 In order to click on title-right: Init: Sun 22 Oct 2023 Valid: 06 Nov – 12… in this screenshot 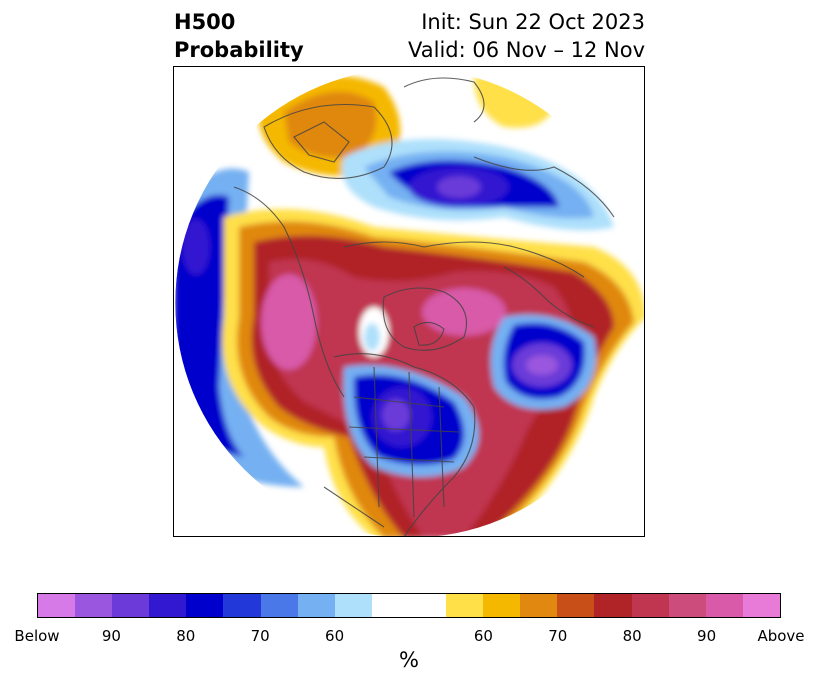, I will do `click(526, 36)`.